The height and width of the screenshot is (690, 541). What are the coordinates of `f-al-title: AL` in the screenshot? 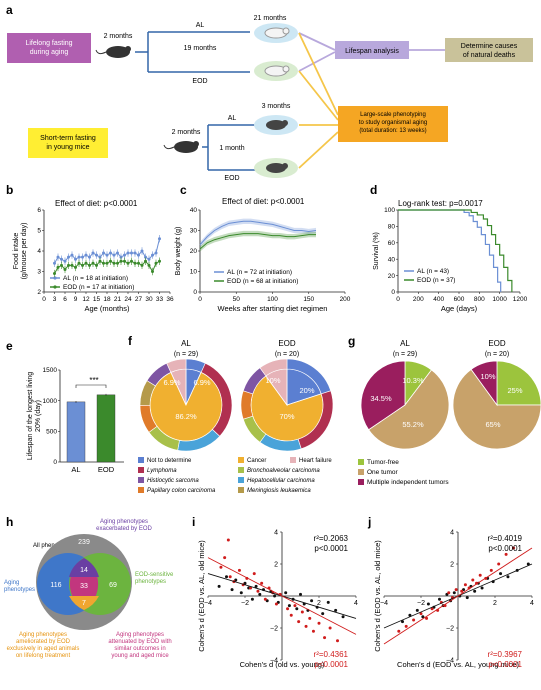 It's located at (186, 343).